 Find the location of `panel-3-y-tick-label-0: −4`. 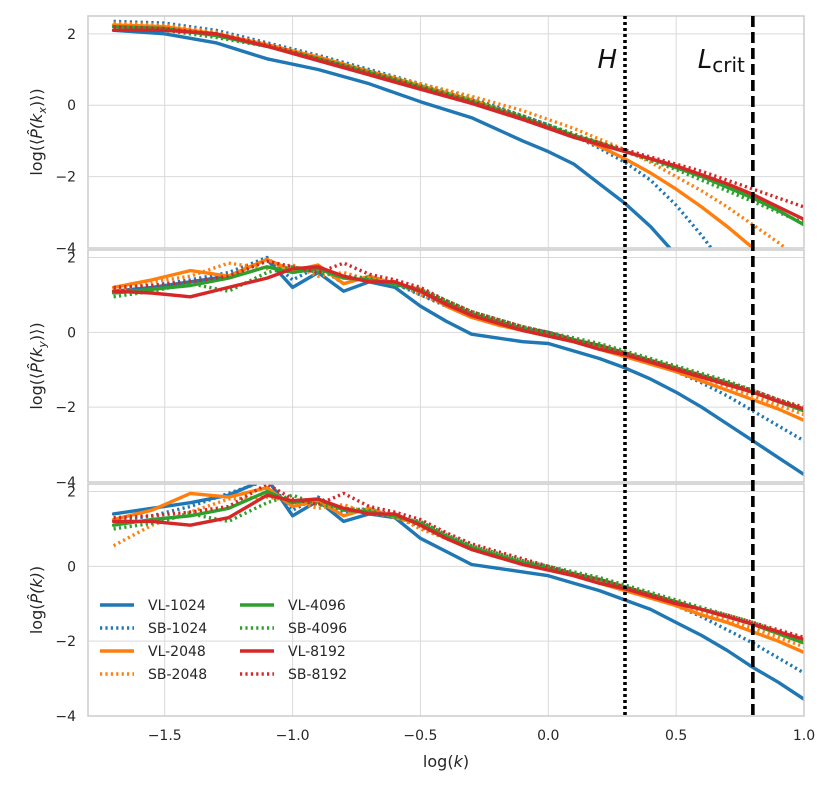

panel-3-y-tick-label-0: −4 is located at coordinates (65, 717).